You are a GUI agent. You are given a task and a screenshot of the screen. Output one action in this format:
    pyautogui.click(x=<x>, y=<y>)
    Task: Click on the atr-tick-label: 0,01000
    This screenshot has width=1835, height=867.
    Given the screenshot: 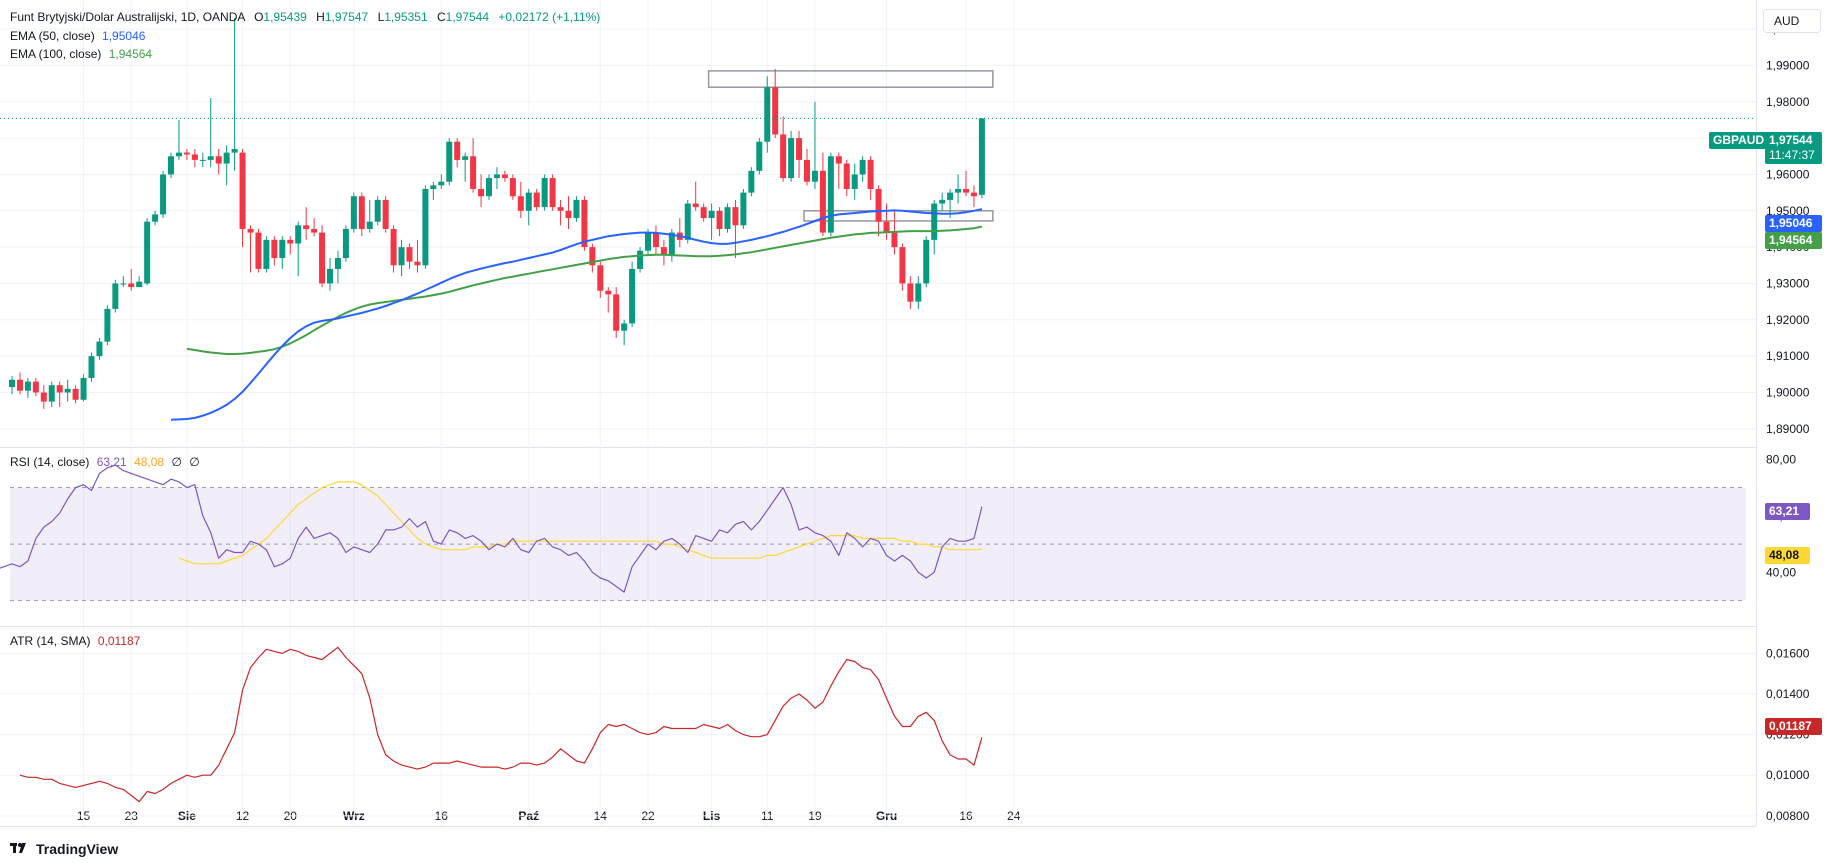 What is the action you would take?
    pyautogui.click(x=1788, y=775)
    